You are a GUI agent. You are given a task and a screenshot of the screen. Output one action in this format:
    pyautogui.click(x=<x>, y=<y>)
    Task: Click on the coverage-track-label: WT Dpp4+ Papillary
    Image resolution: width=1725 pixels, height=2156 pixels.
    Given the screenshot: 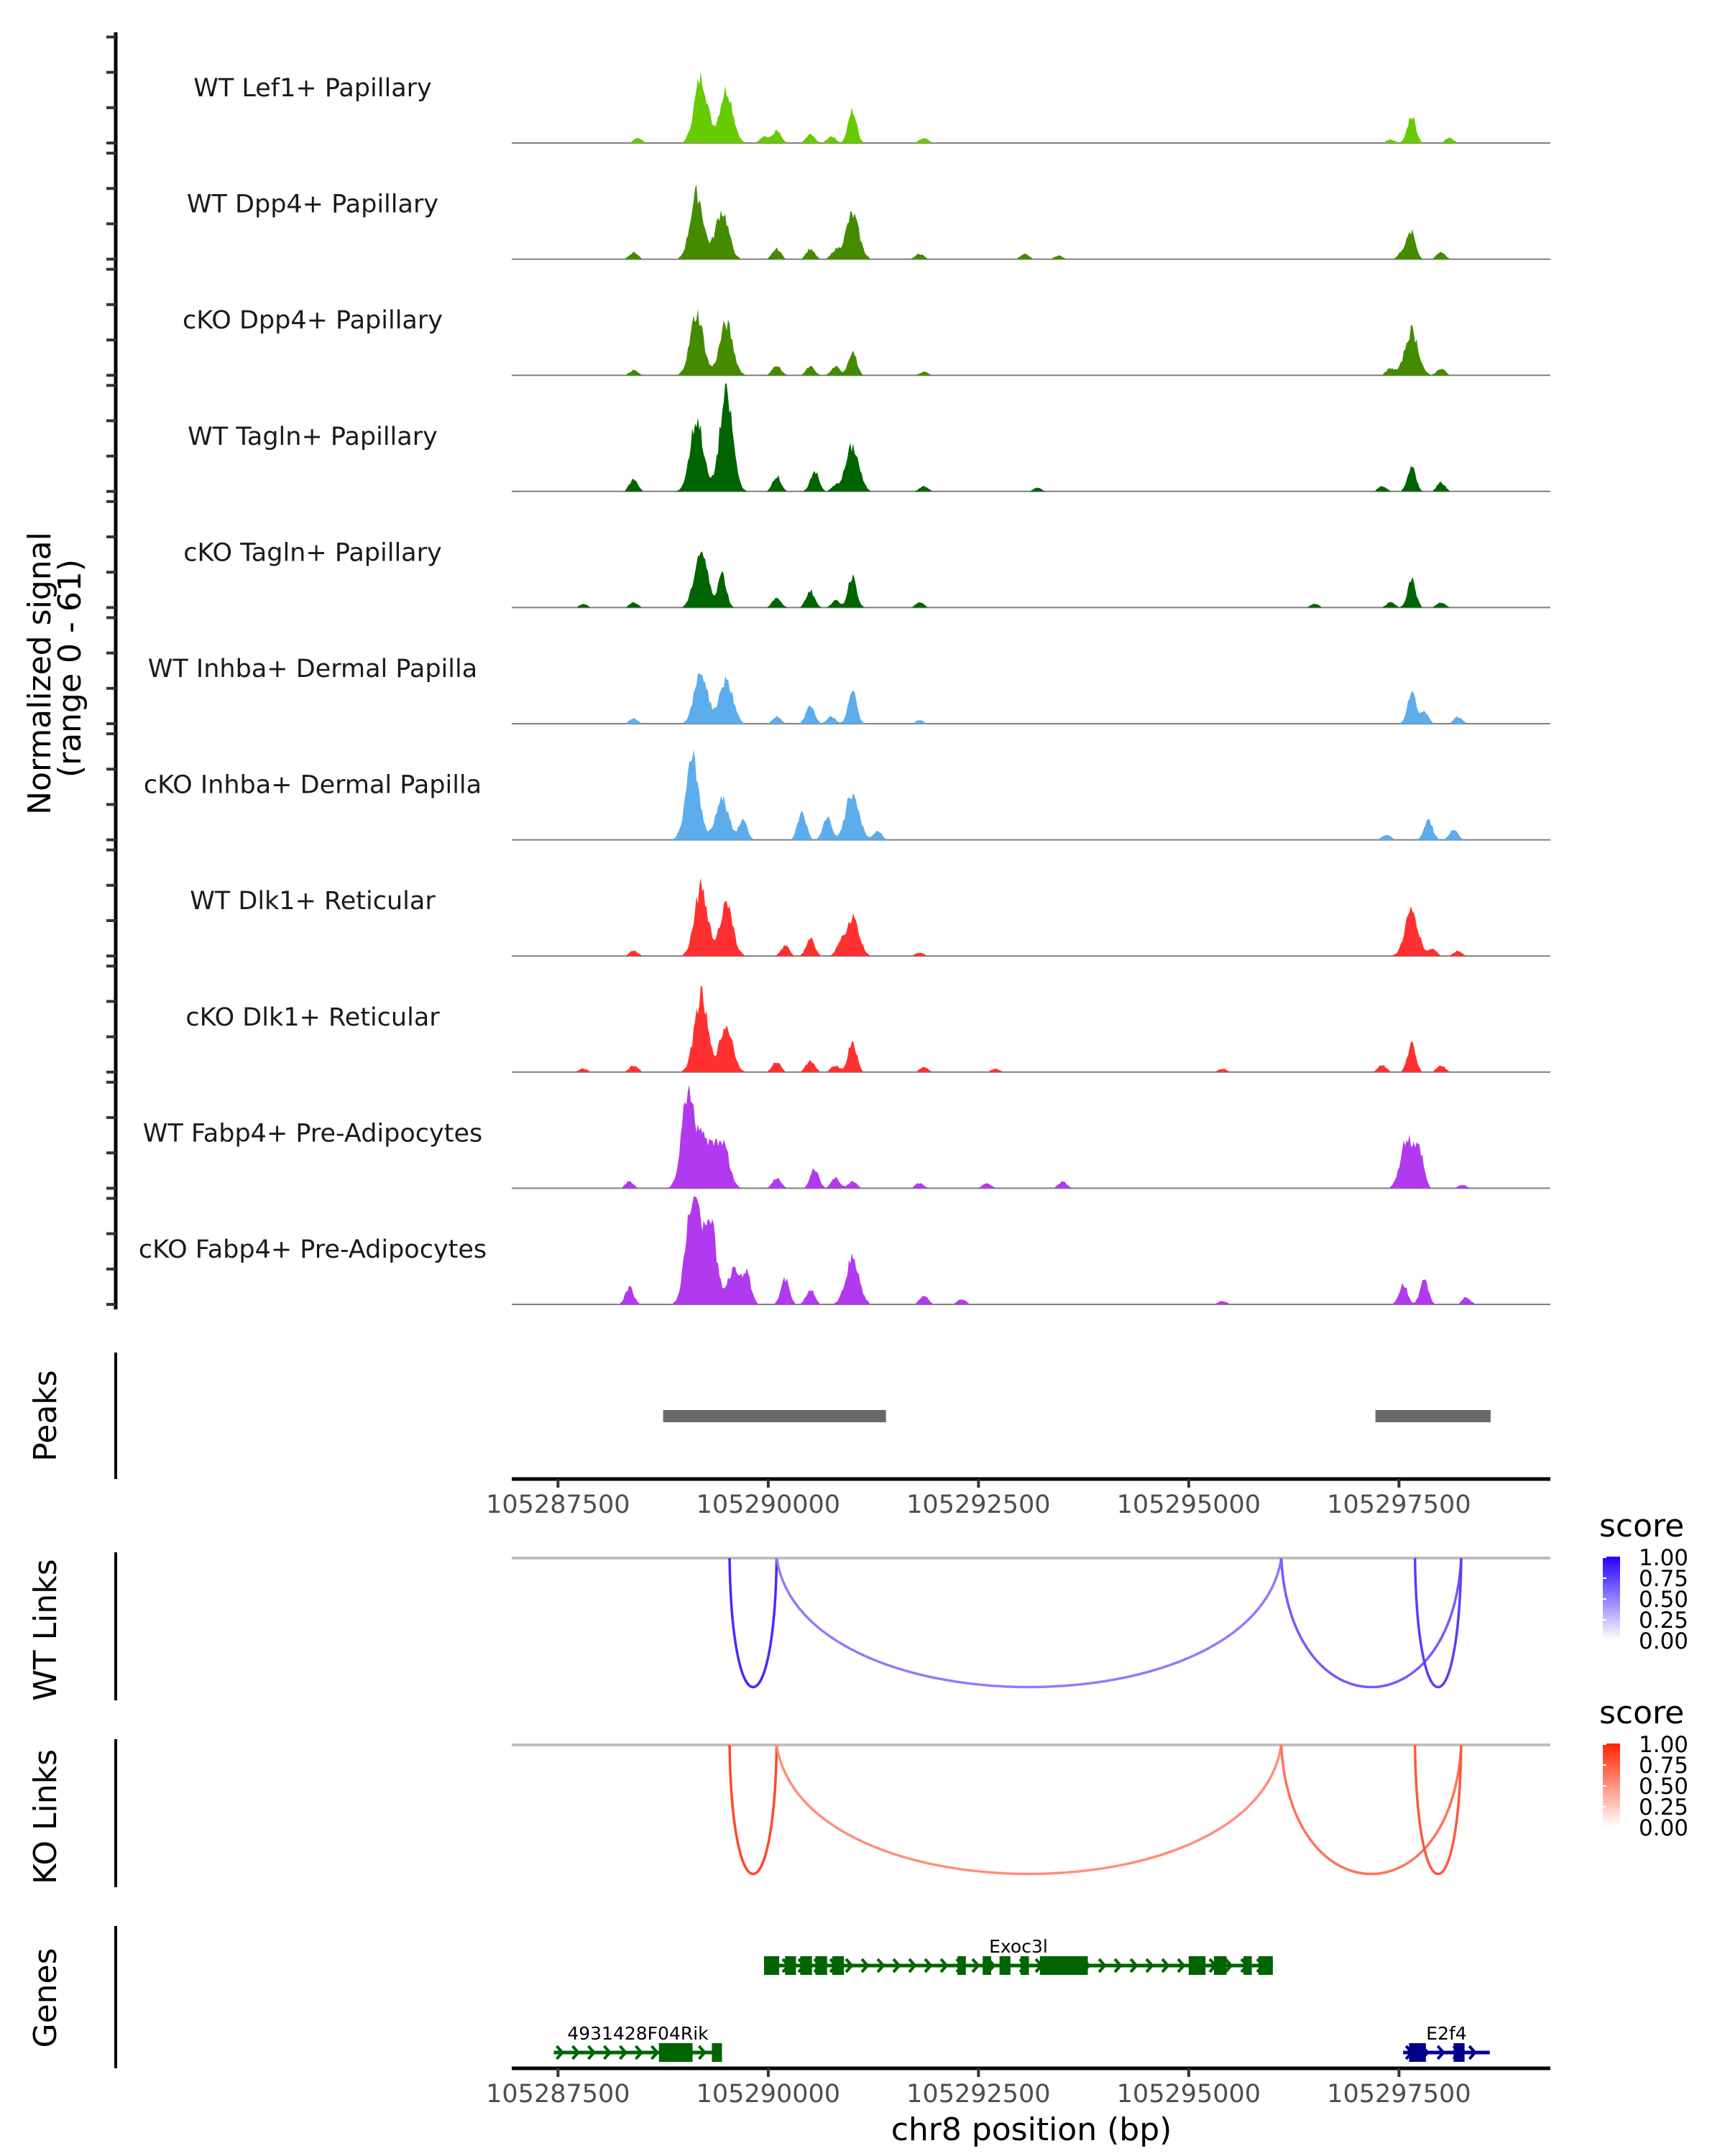 What is the action you would take?
    pyautogui.click(x=312, y=204)
    